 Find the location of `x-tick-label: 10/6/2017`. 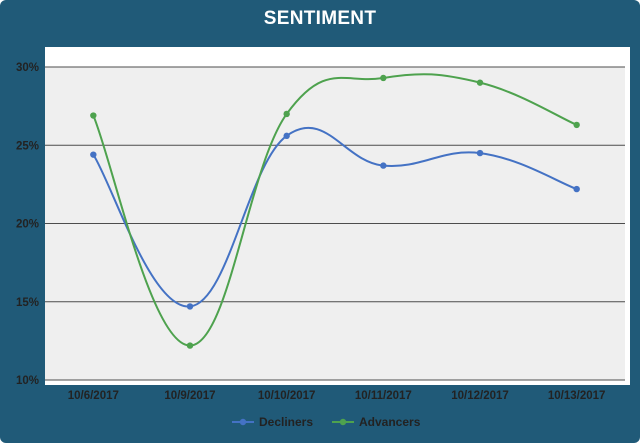

x-tick-label: 10/6/2017 is located at coordinates (93, 396).